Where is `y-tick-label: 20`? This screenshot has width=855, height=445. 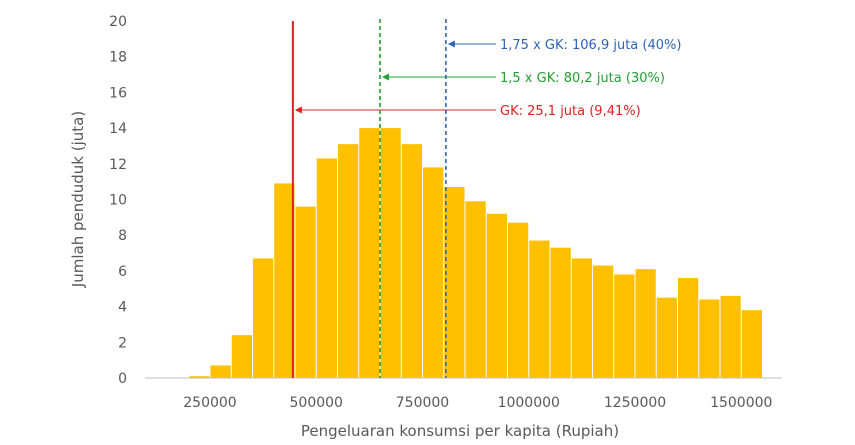 y-tick-label: 20 is located at coordinates (118, 22).